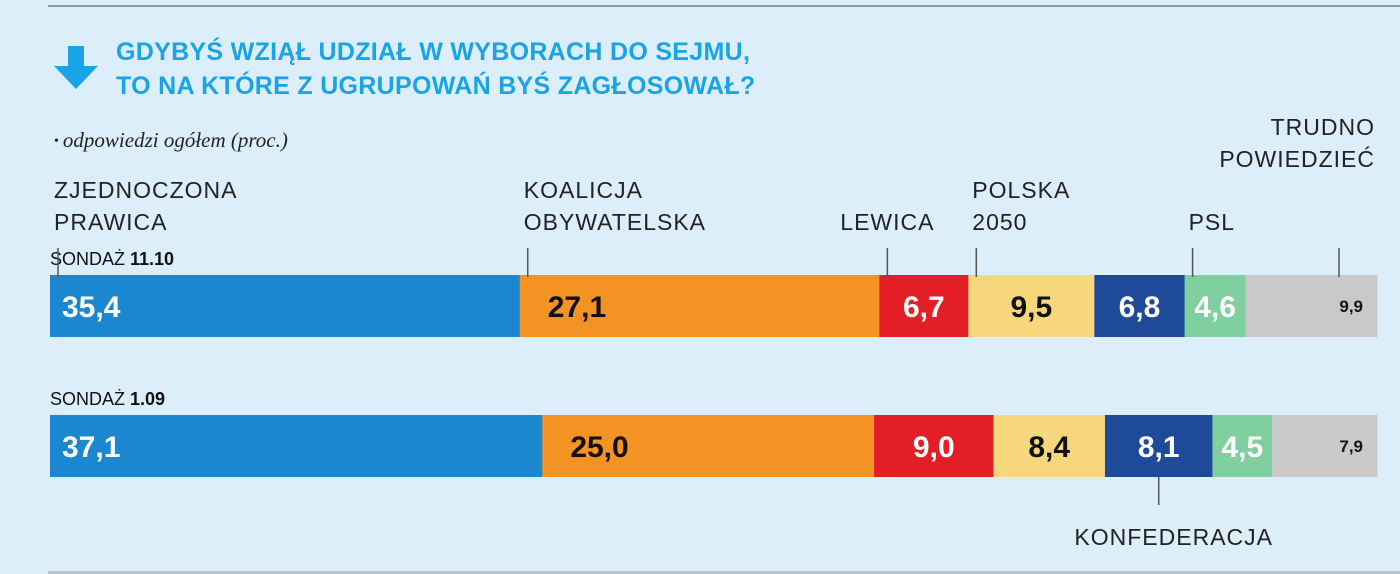 This screenshot has width=1400, height=574. Describe the element at coordinates (724, 572) in the screenshot. I see `bottom-rule` at that location.